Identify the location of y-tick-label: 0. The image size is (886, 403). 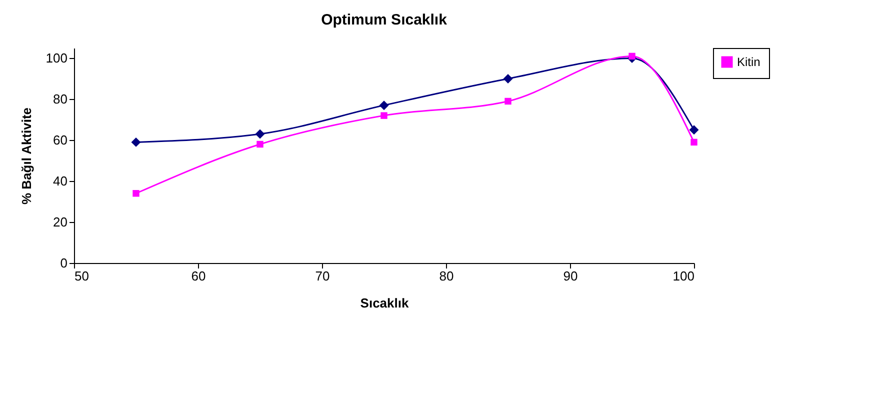
(64, 263).